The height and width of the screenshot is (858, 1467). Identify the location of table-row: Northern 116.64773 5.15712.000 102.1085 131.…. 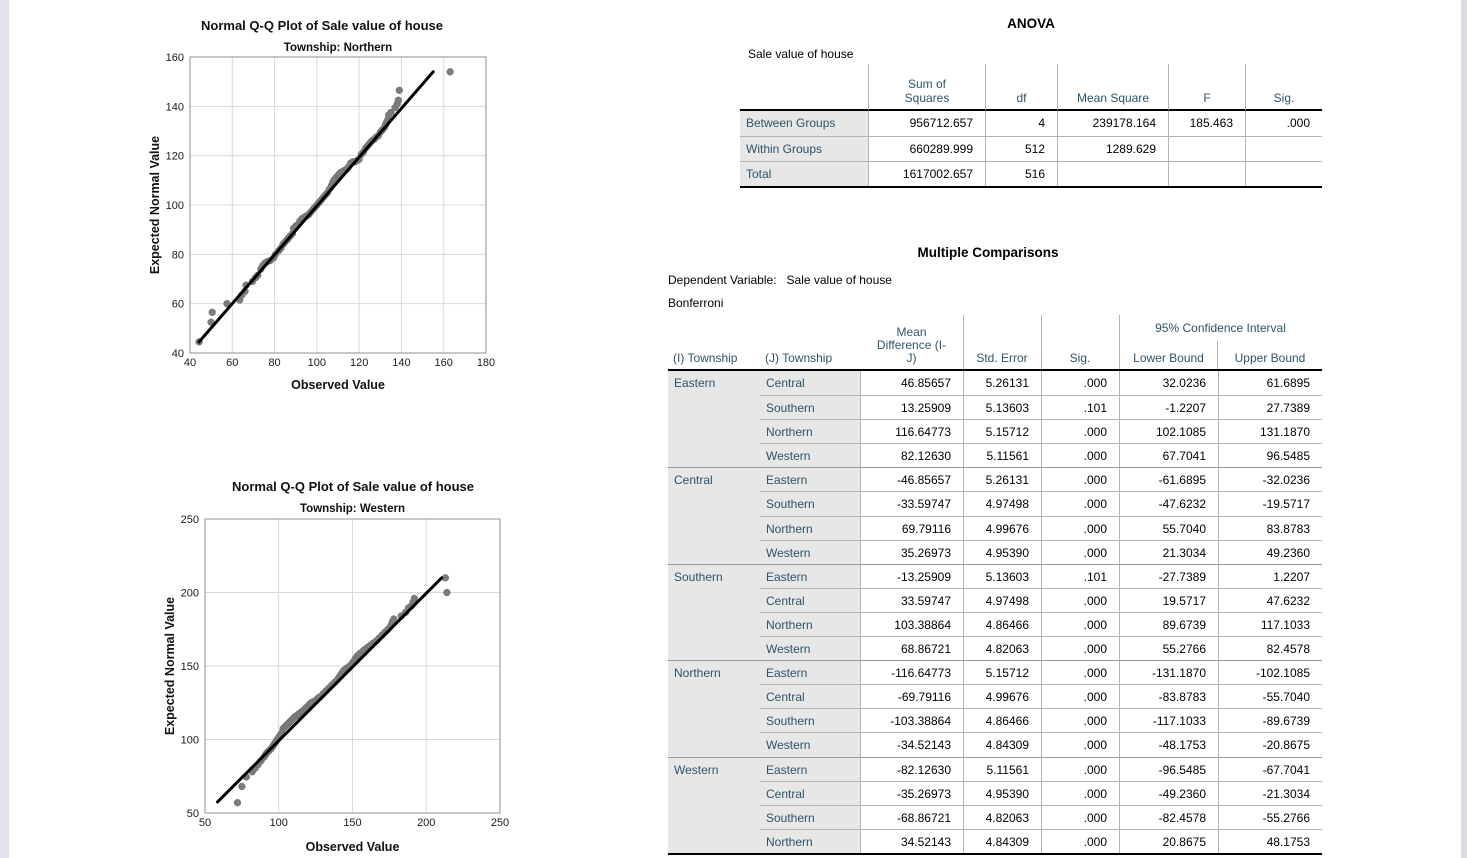
(995, 431).